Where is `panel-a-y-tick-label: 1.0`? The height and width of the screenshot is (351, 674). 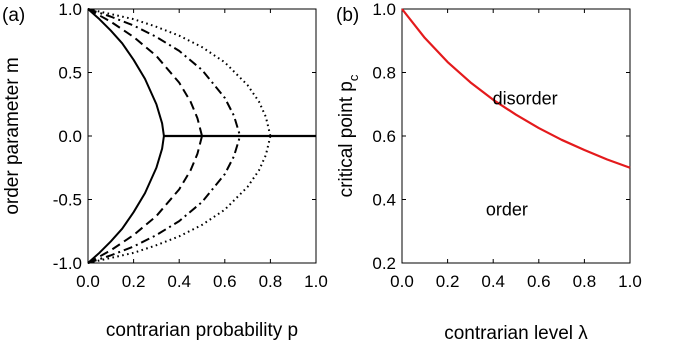
panel-a-y-tick-label: 1.0 is located at coordinates (70, 9).